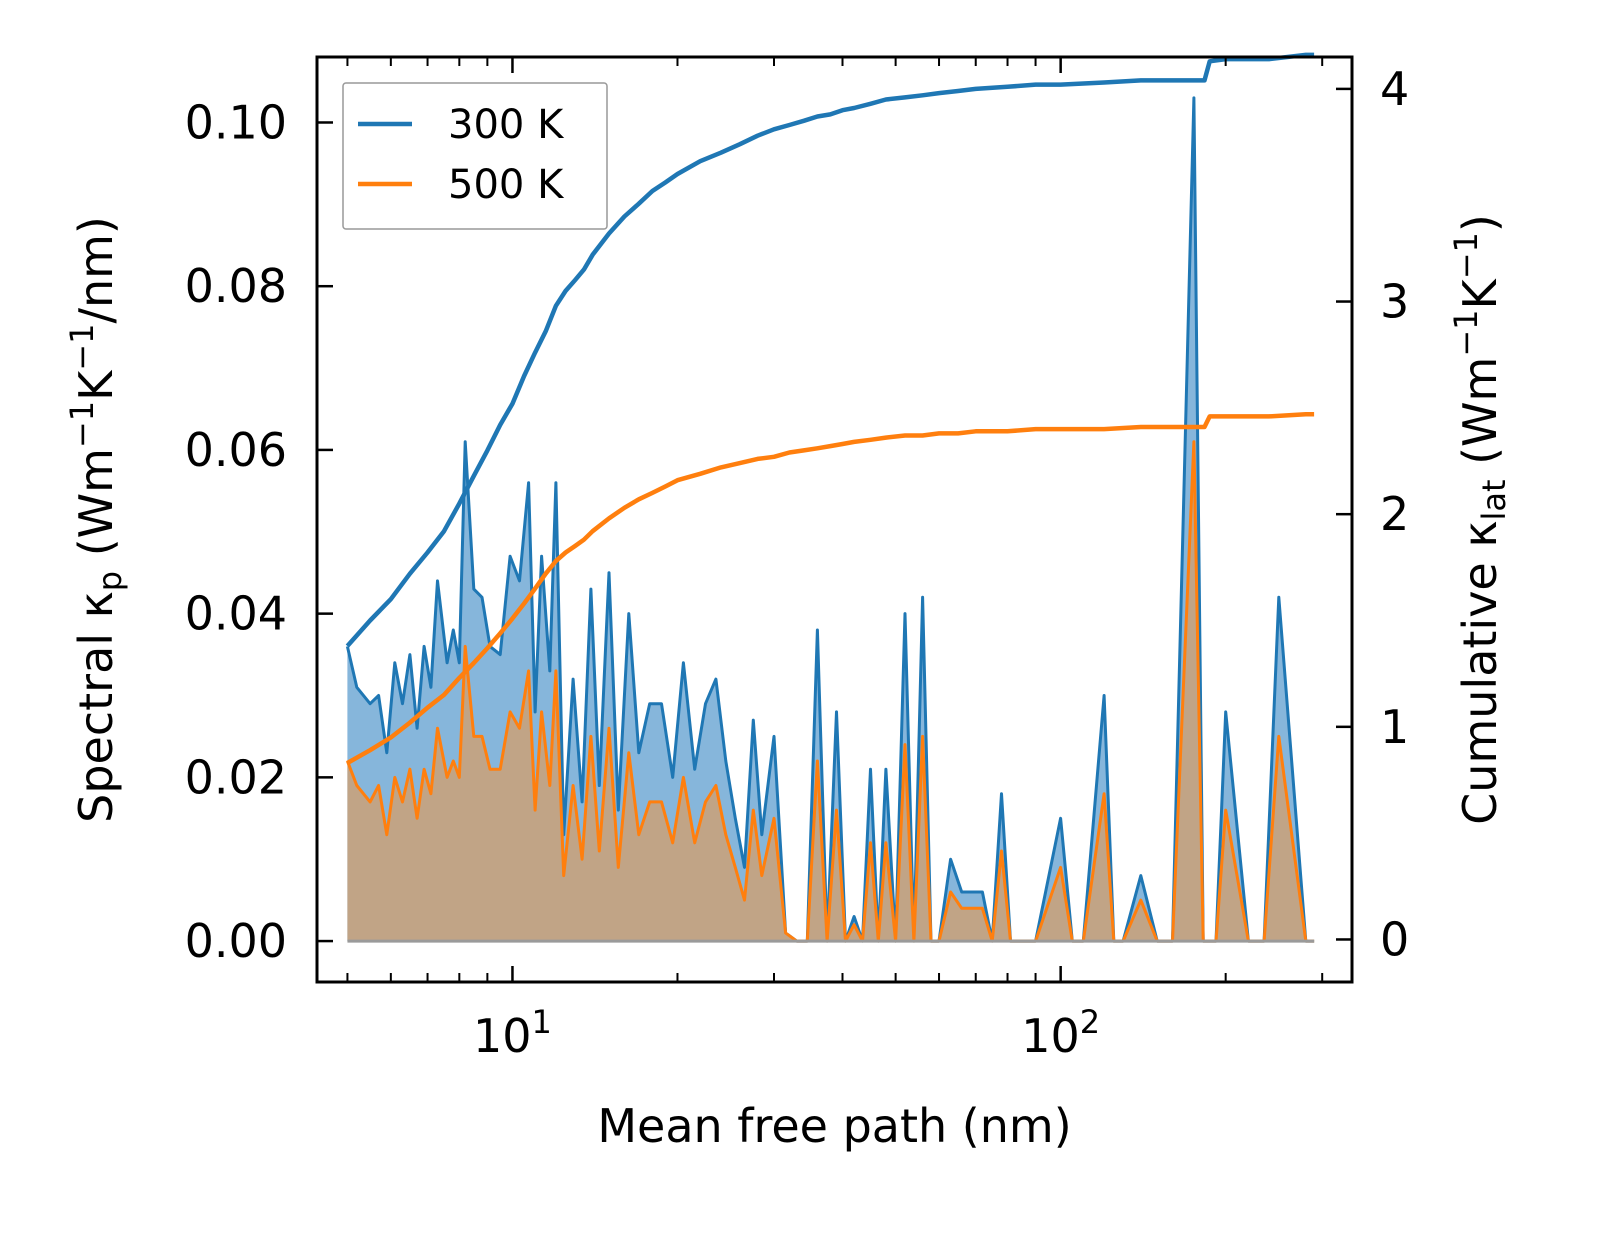  I want to click on y-axis-left-title: Spectral κp (Wm−1K−1/nm), so click(96, 519).